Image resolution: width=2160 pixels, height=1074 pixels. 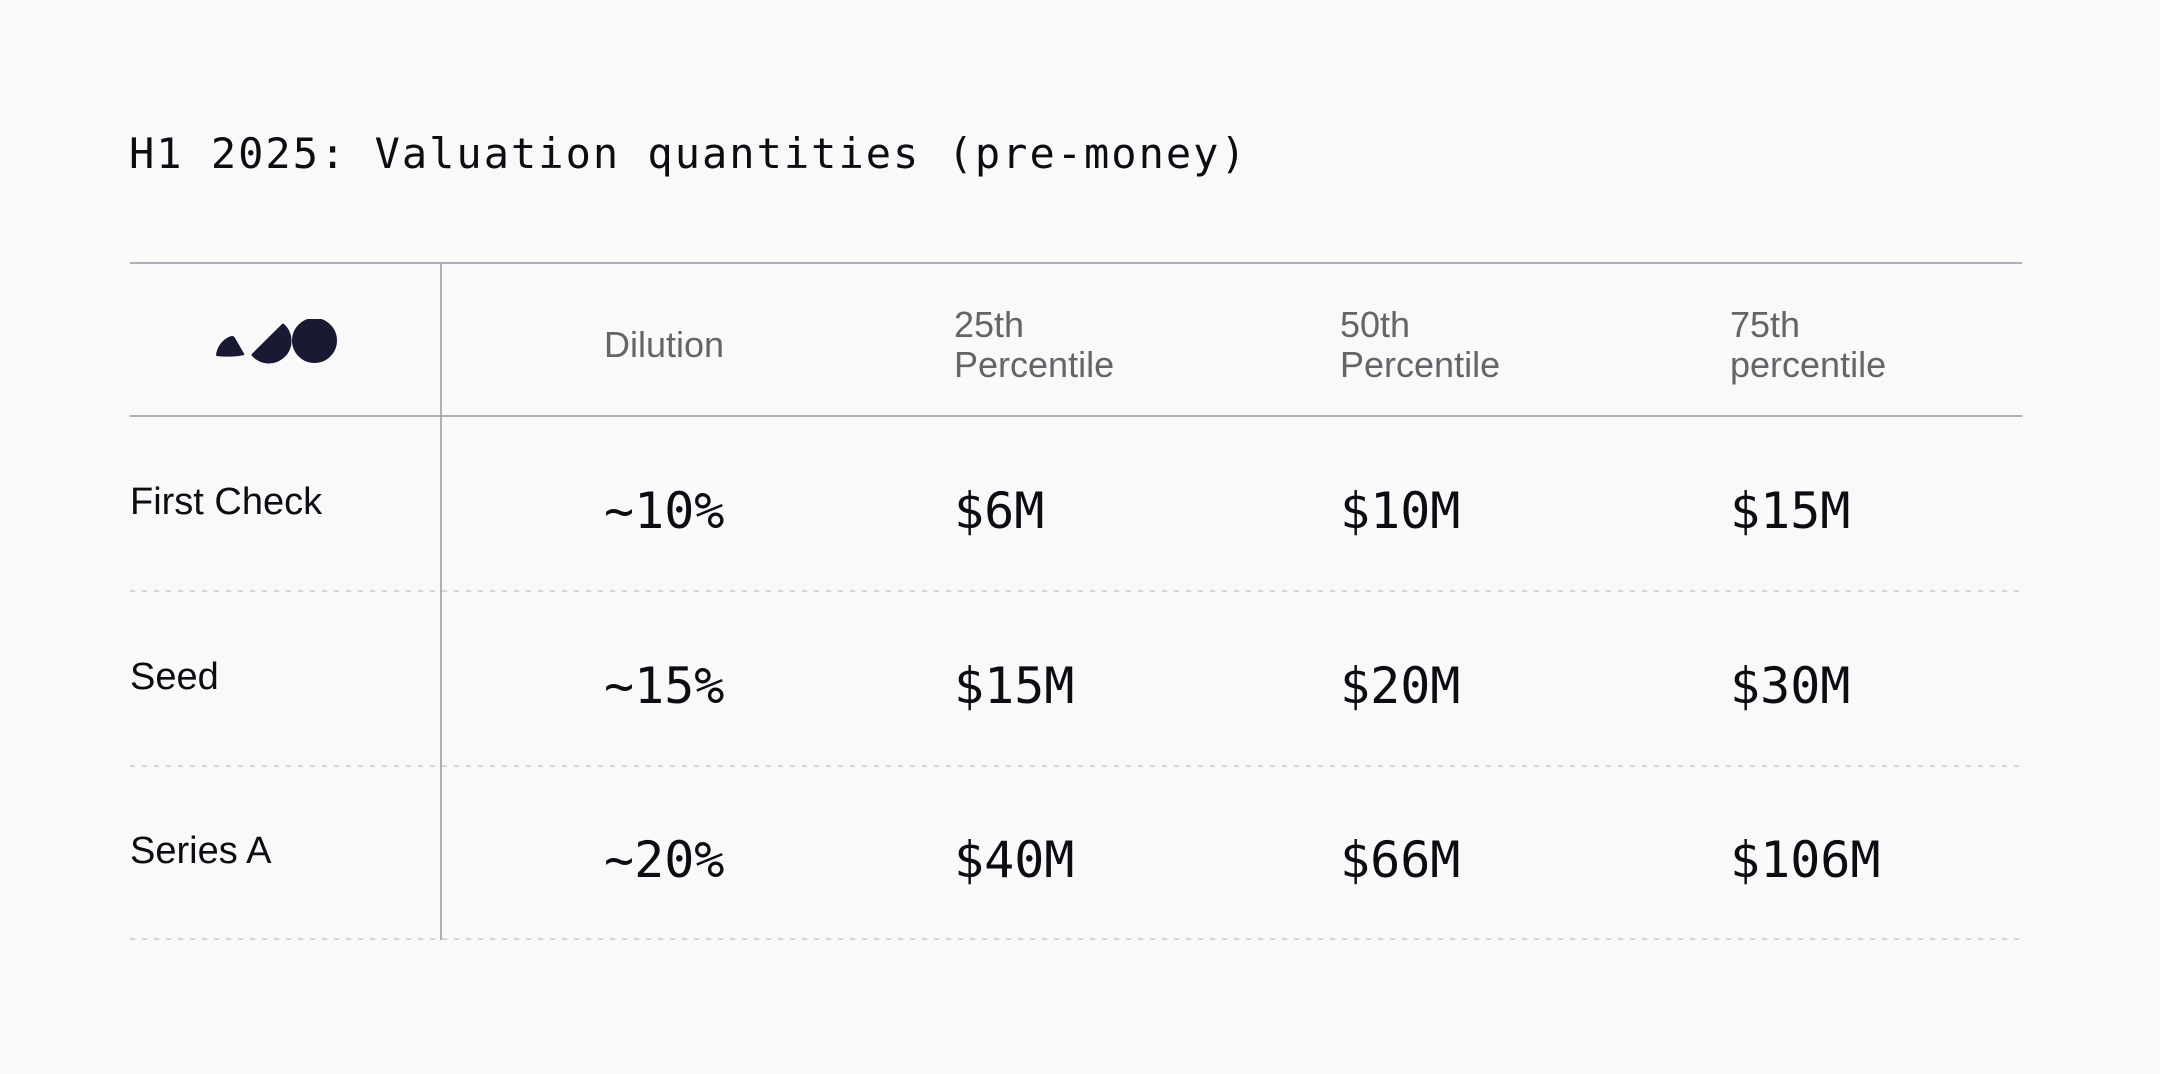 What do you see at coordinates (230, 346) in the screenshot?
I see `wedge-shape` at bounding box center [230, 346].